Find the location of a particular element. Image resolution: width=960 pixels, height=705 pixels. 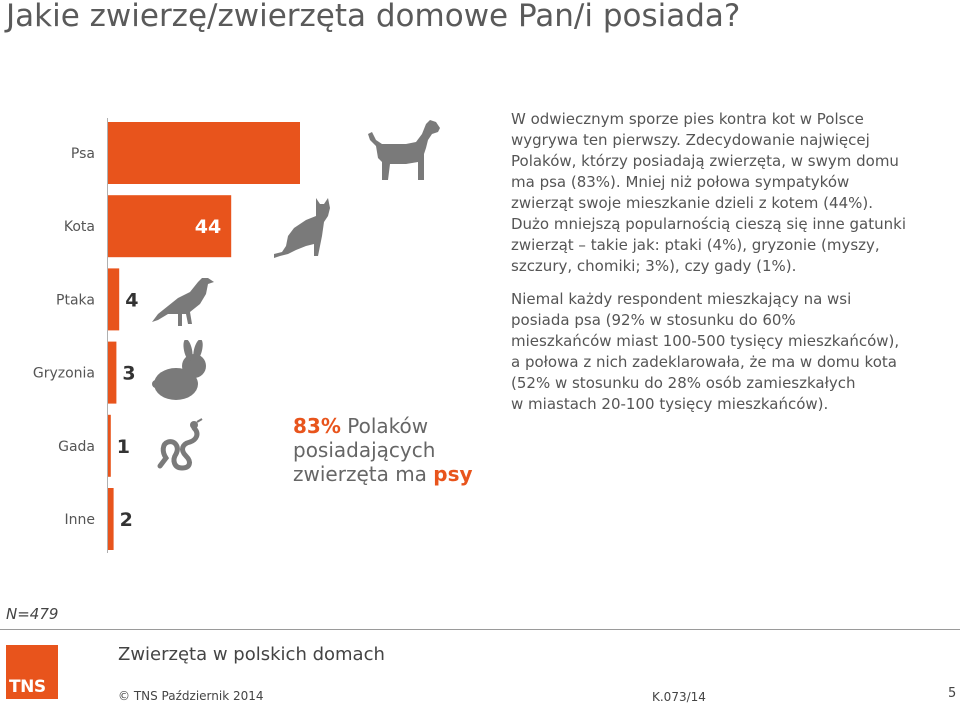

value-label: 44 is located at coordinates (208, 227).